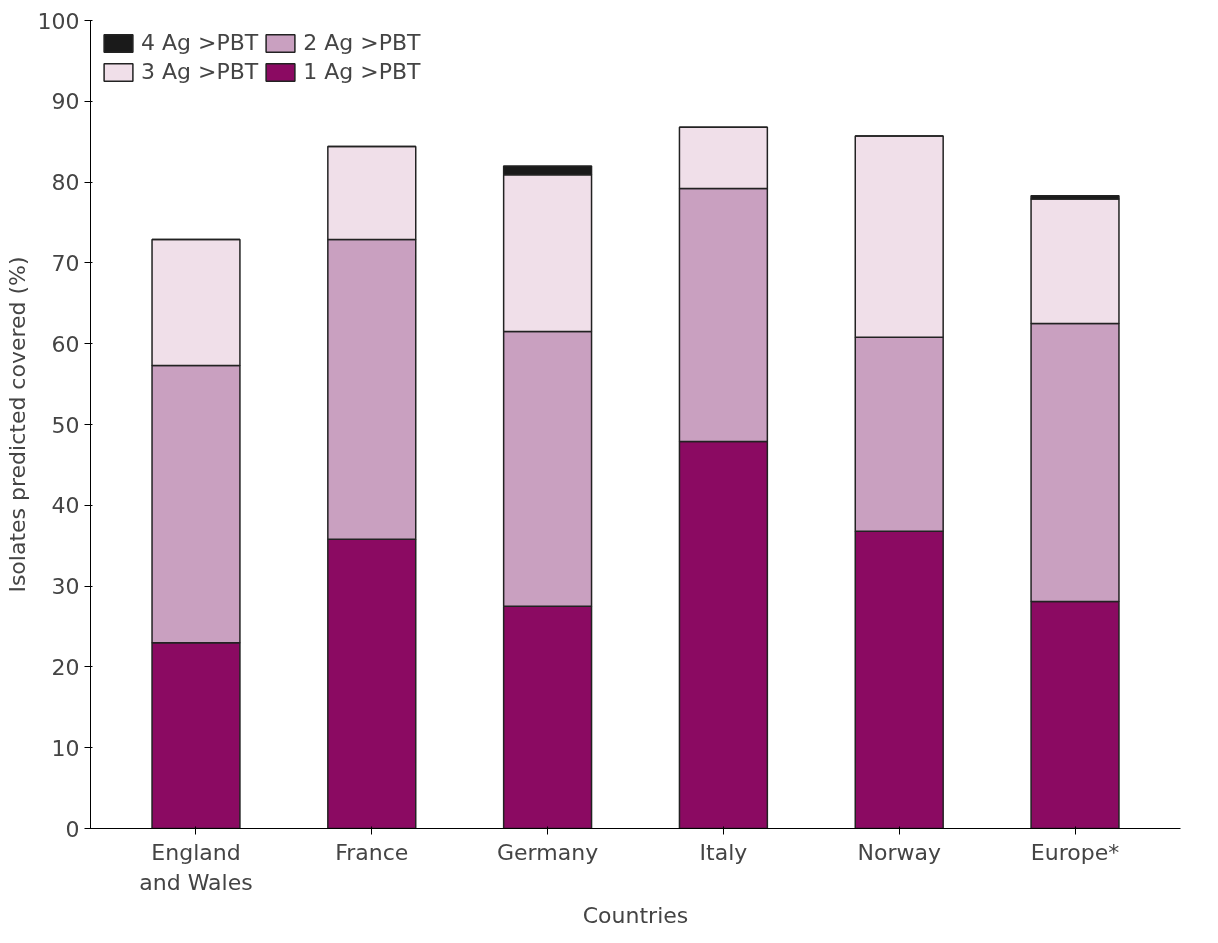 The image size is (1218, 943). Describe the element at coordinates (65, 667) in the screenshot. I see `y-tick-label: 20` at that location.